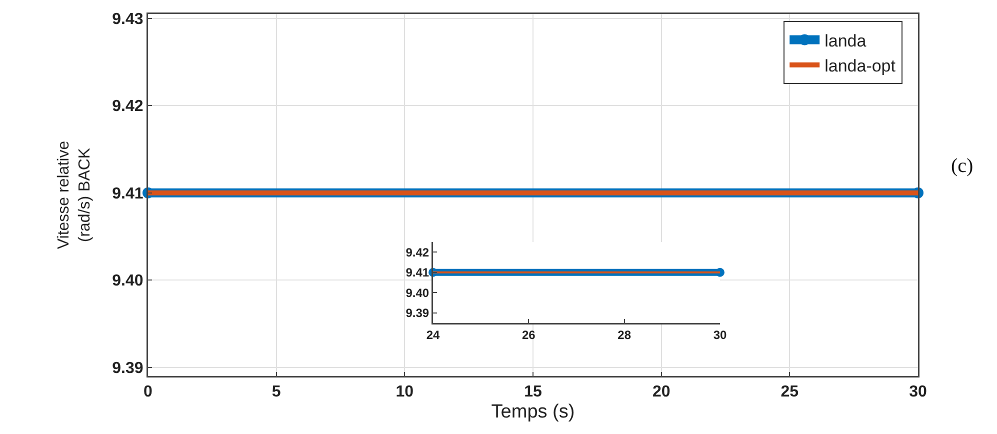 The width and height of the screenshot is (997, 434). I want to click on x-tick-label: 24, so click(433, 335).